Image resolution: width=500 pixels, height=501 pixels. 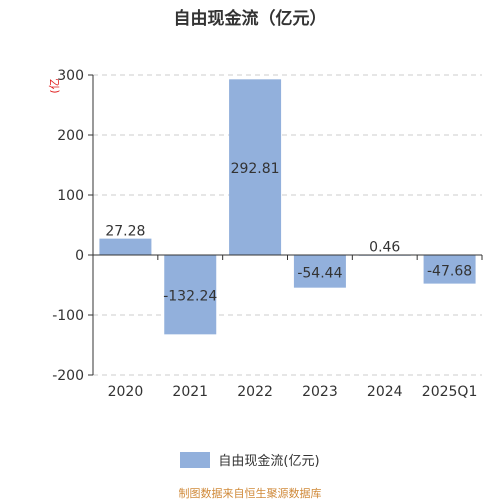 What do you see at coordinates (125, 232) in the screenshot?
I see `data-label: 27.28` at bounding box center [125, 232].